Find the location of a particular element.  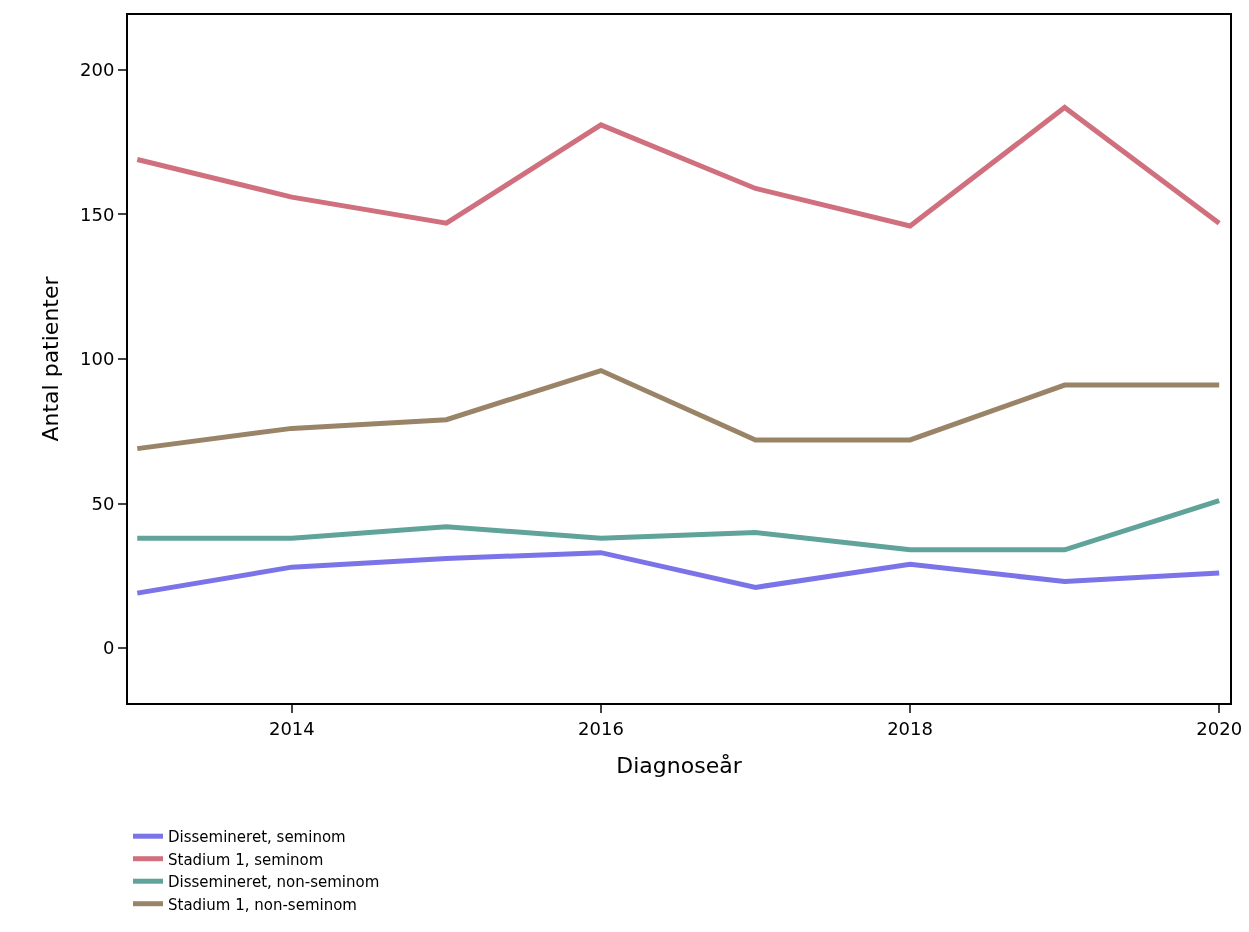

y-axis-title: Antal patienter is located at coordinates (51, 358).